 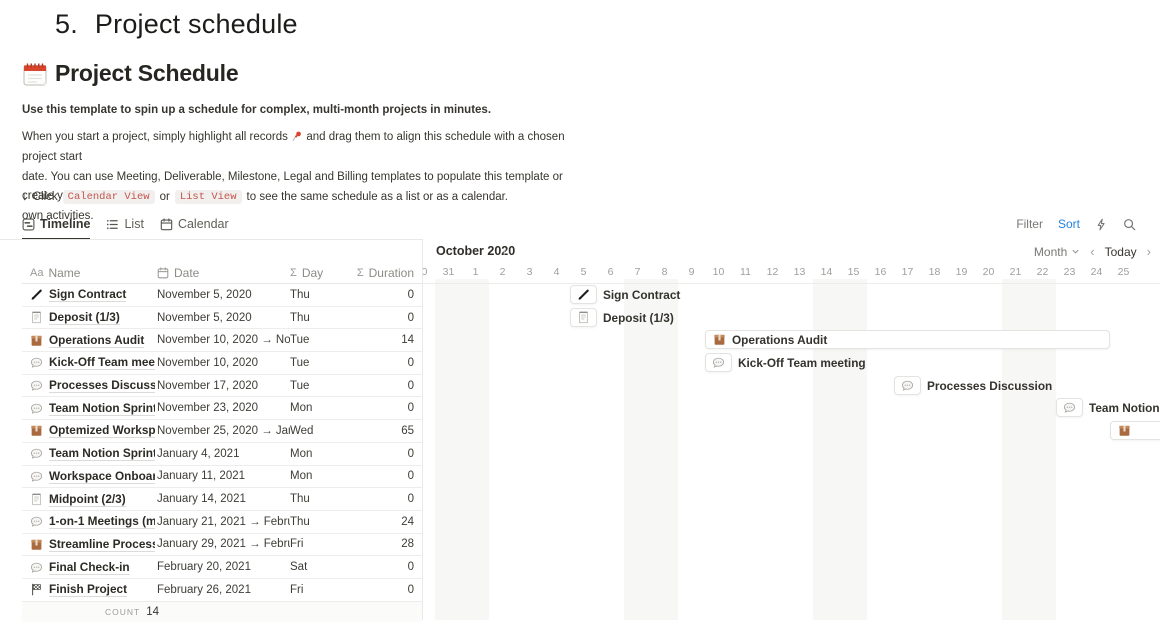 What do you see at coordinates (1069, 272) in the screenshot?
I see `day-number: 23` at bounding box center [1069, 272].